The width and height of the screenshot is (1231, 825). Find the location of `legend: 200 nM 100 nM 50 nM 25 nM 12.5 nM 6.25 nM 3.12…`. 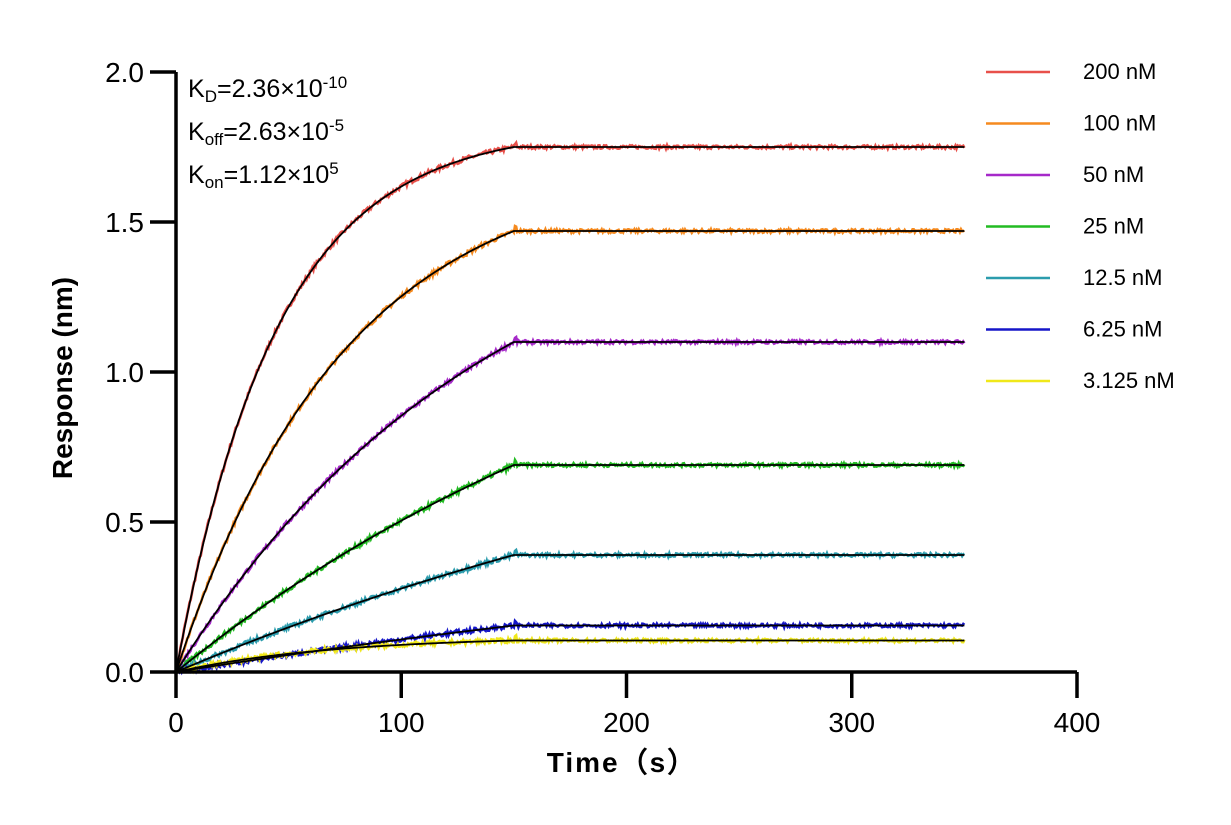

legend: 200 nM 100 nM 50 nM 25 nM 12.5 nM 6.25 nM 3.12… is located at coordinates (1080, 226).